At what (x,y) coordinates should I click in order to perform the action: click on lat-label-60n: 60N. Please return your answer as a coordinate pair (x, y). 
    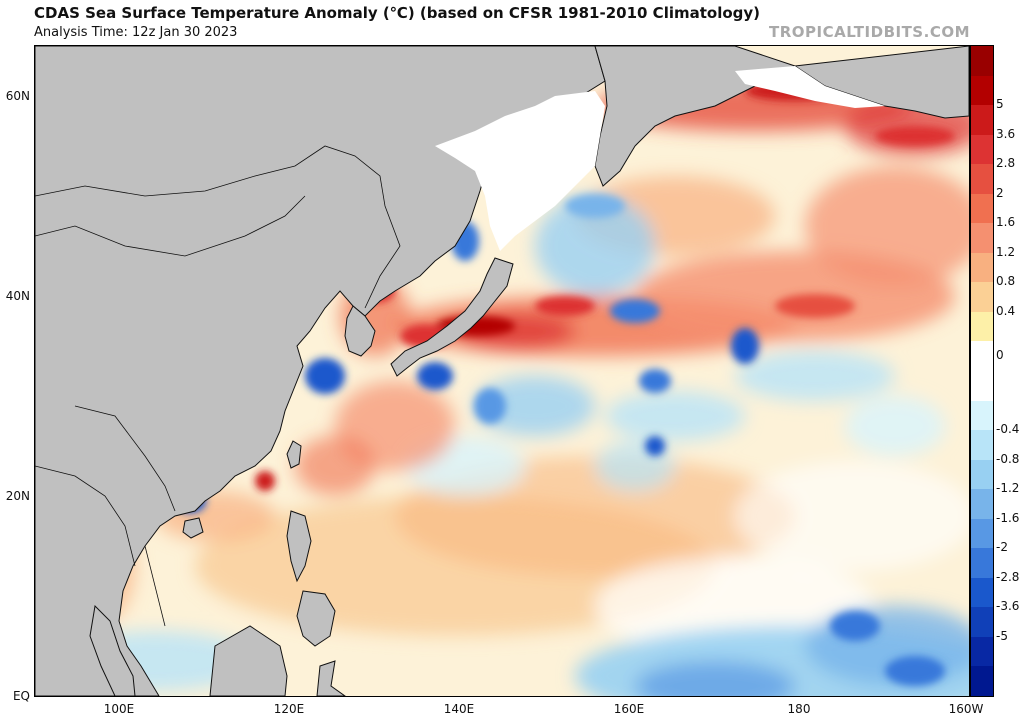
    Looking at the image, I should click on (17, 96).